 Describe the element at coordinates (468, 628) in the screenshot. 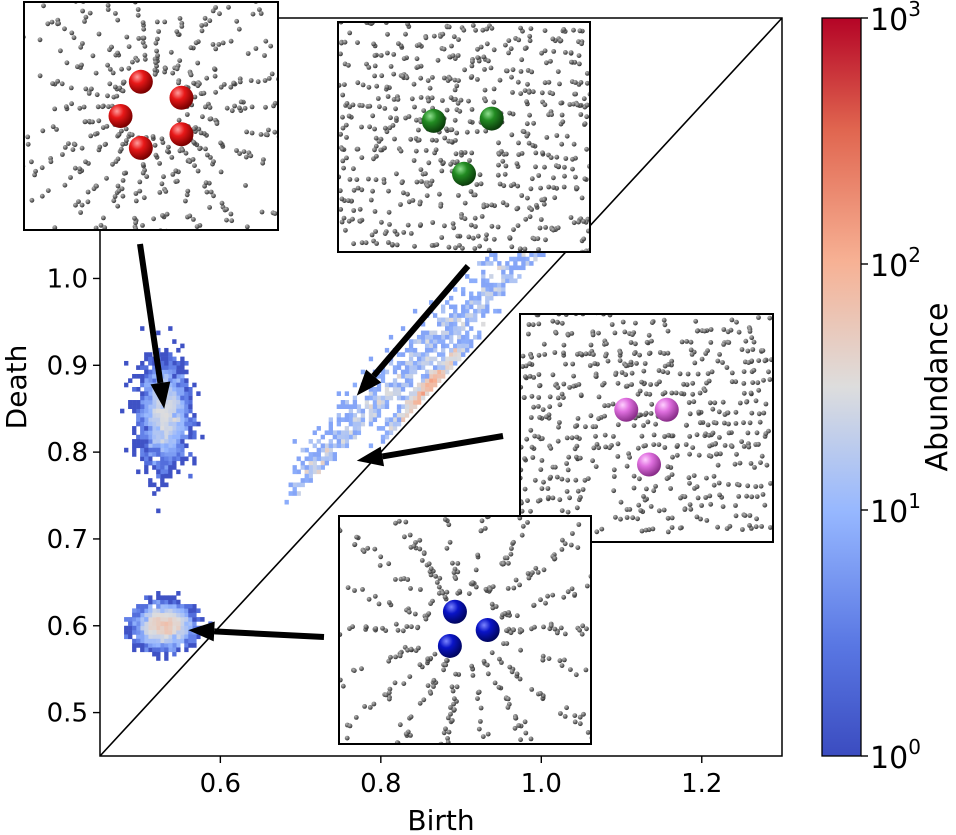

I see `inset-highlight-spheres` at that location.